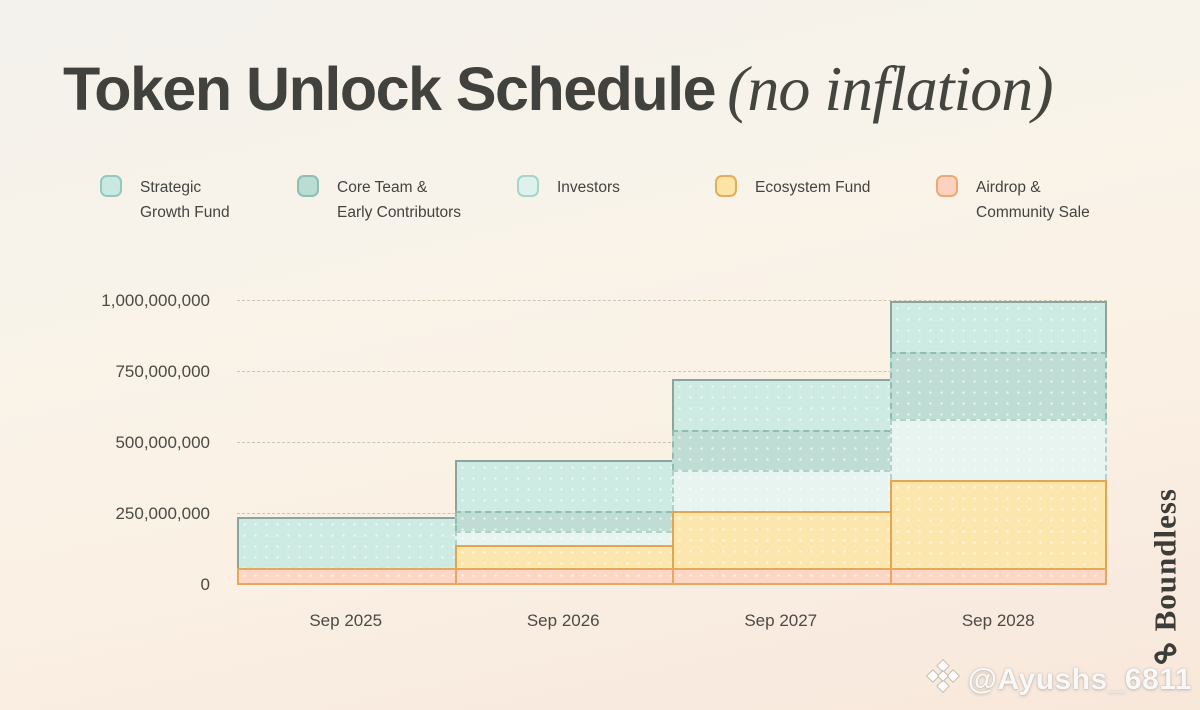 The image size is (1200, 710). Describe the element at coordinates (1079, 679) in the screenshot. I see `author-handle: @Ayushs_6811` at that location.